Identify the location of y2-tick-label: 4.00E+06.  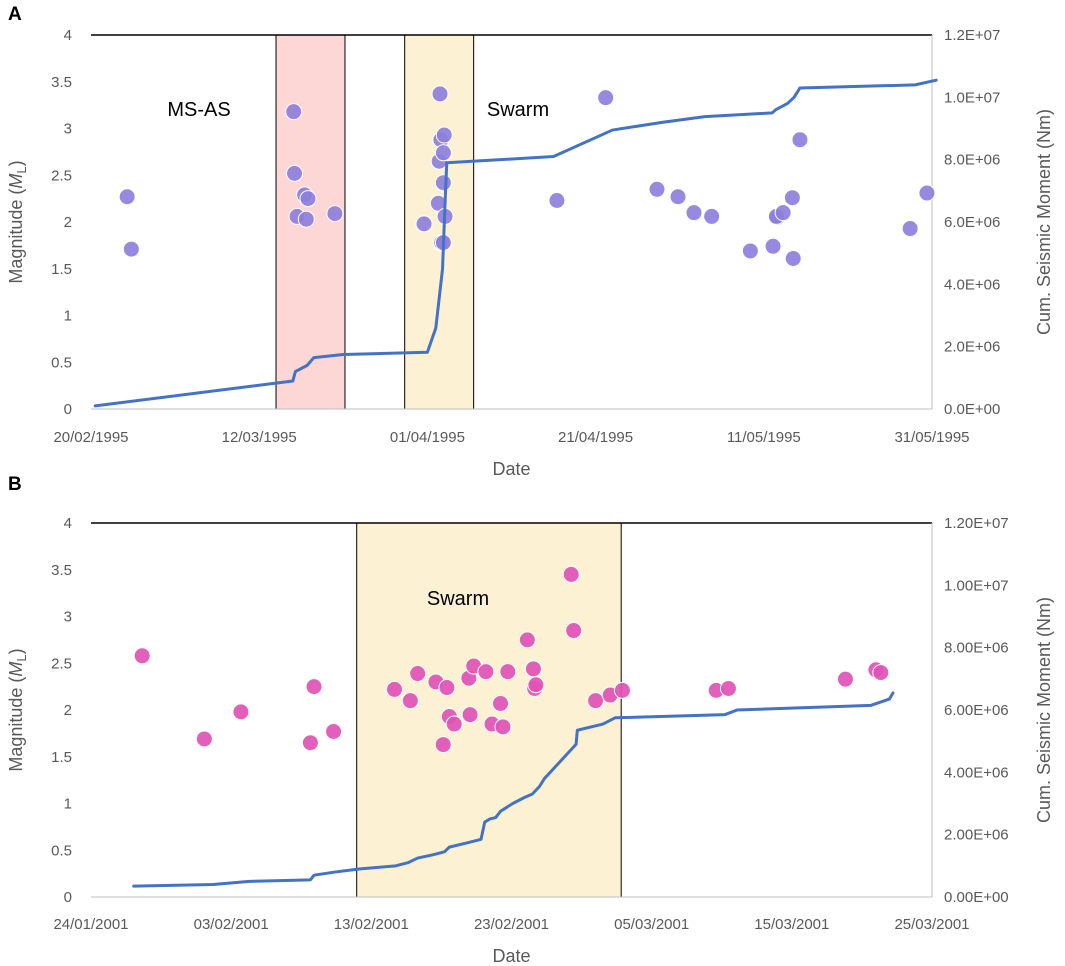
(976, 772).